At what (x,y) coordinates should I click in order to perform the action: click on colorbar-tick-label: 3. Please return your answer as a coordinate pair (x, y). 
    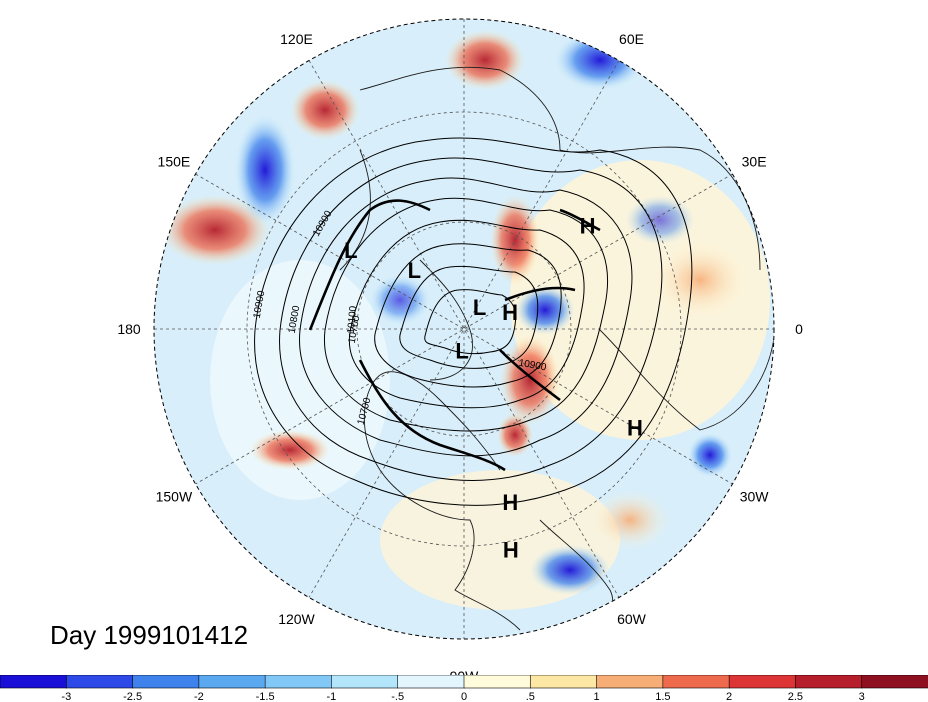
    Looking at the image, I should click on (862, 696).